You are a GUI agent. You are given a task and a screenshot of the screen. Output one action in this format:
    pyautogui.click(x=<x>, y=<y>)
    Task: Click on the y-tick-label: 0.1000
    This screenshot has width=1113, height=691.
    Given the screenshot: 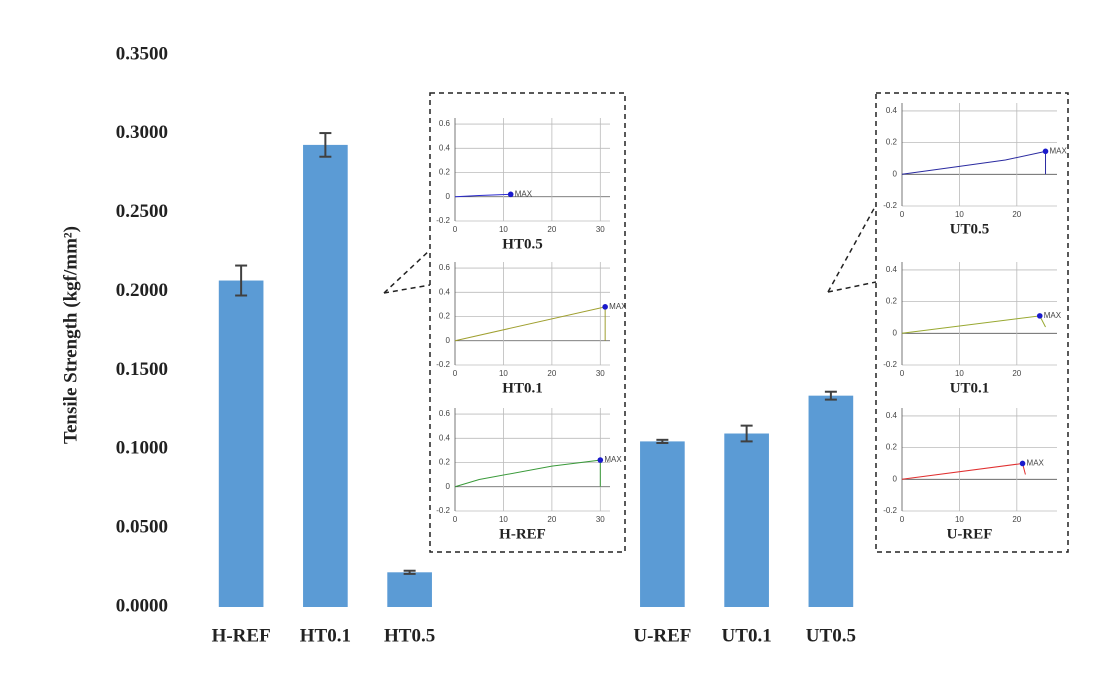 What is the action you would take?
    pyautogui.click(x=142, y=448)
    